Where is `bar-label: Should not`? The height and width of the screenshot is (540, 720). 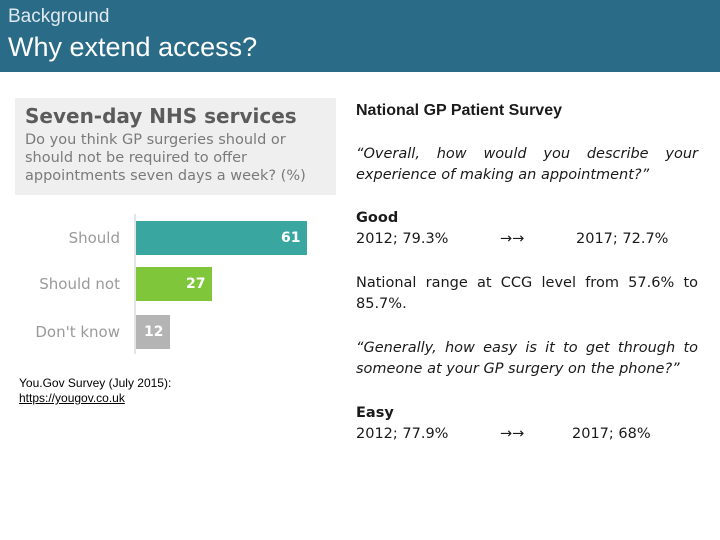
bar-label: Should not is located at coordinates (79, 284).